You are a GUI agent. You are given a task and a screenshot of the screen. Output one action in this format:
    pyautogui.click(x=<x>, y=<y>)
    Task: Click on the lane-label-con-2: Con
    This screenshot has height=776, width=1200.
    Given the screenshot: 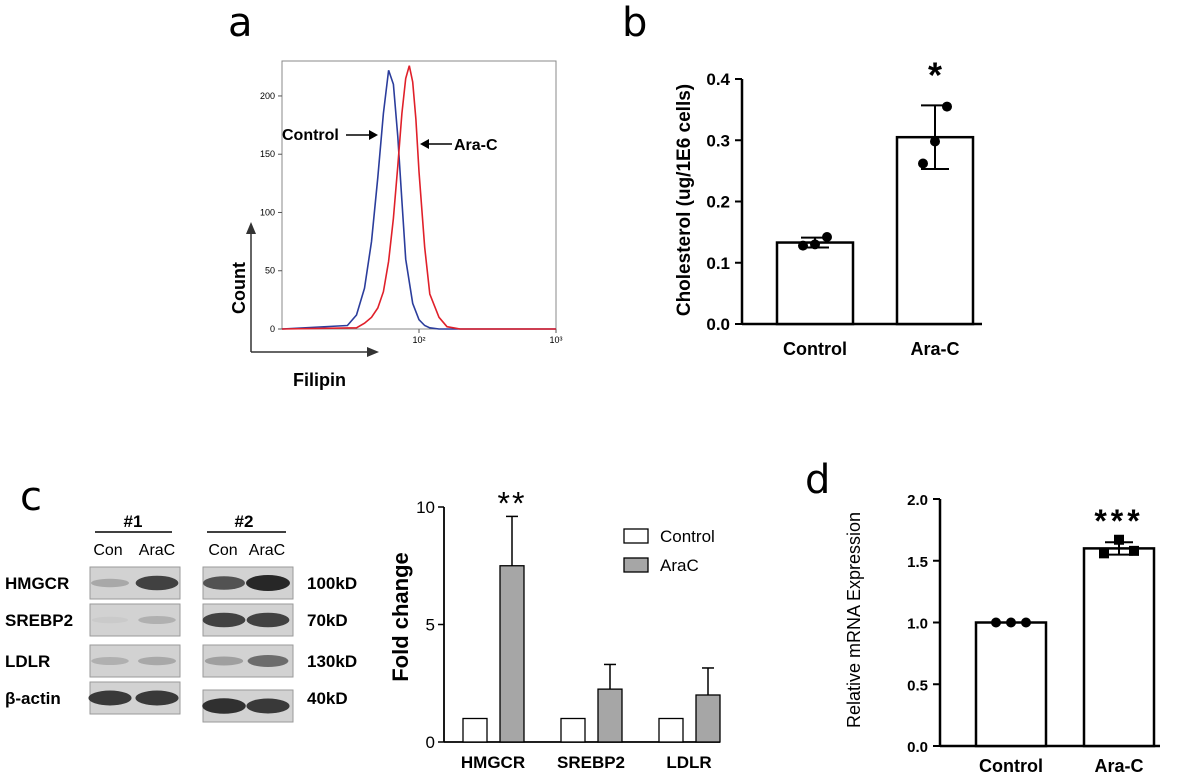 What is the action you would take?
    pyautogui.click(x=222, y=550)
    